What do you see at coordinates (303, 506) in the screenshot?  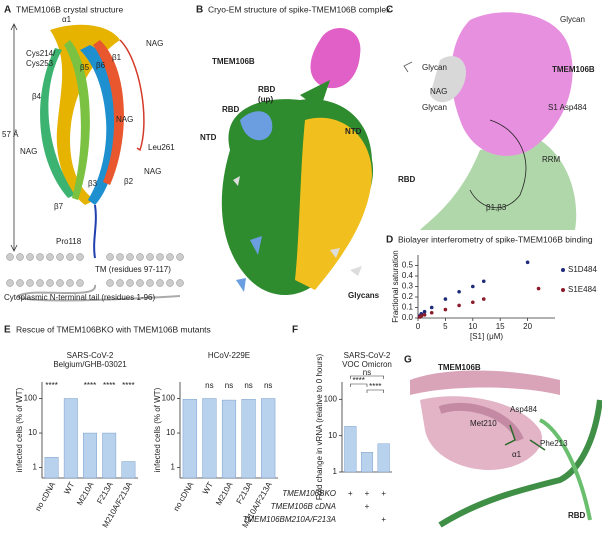 I see `row-label: TMEM106B cDNA` at bounding box center [303, 506].